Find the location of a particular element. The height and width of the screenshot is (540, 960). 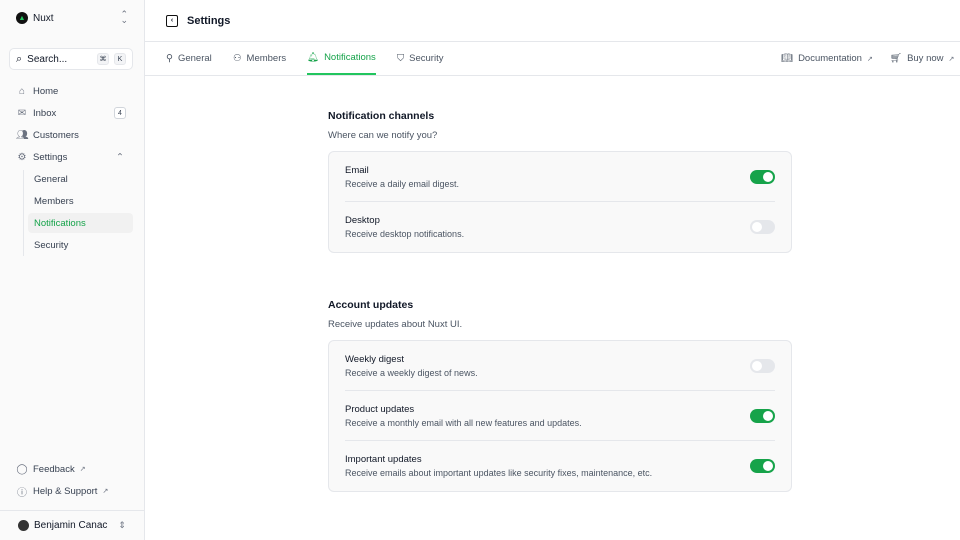

buy-now-link: 🛒︎ Buy now ↗ is located at coordinates (922, 58).